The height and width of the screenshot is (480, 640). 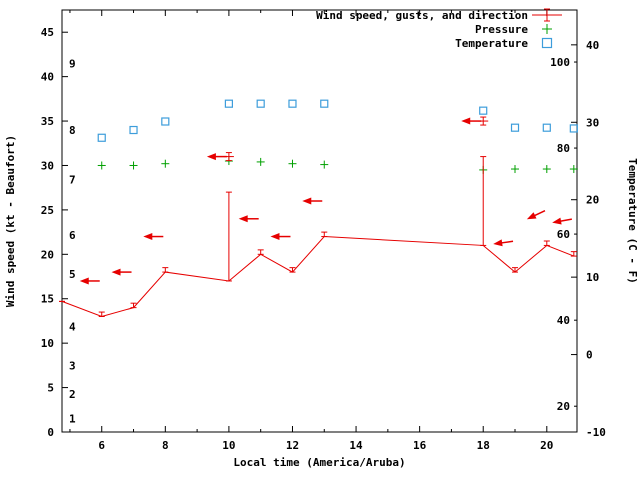 I want to click on beaufort-label: 1, so click(x=72, y=419).